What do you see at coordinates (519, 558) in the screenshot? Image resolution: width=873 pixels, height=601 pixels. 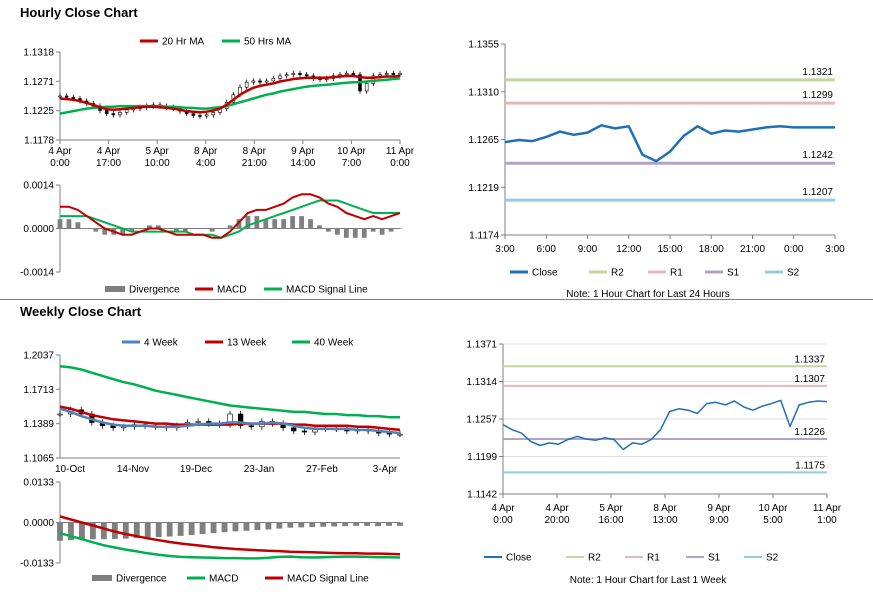 I see `weekly-levels-close-legend-label: Close` at bounding box center [519, 558].